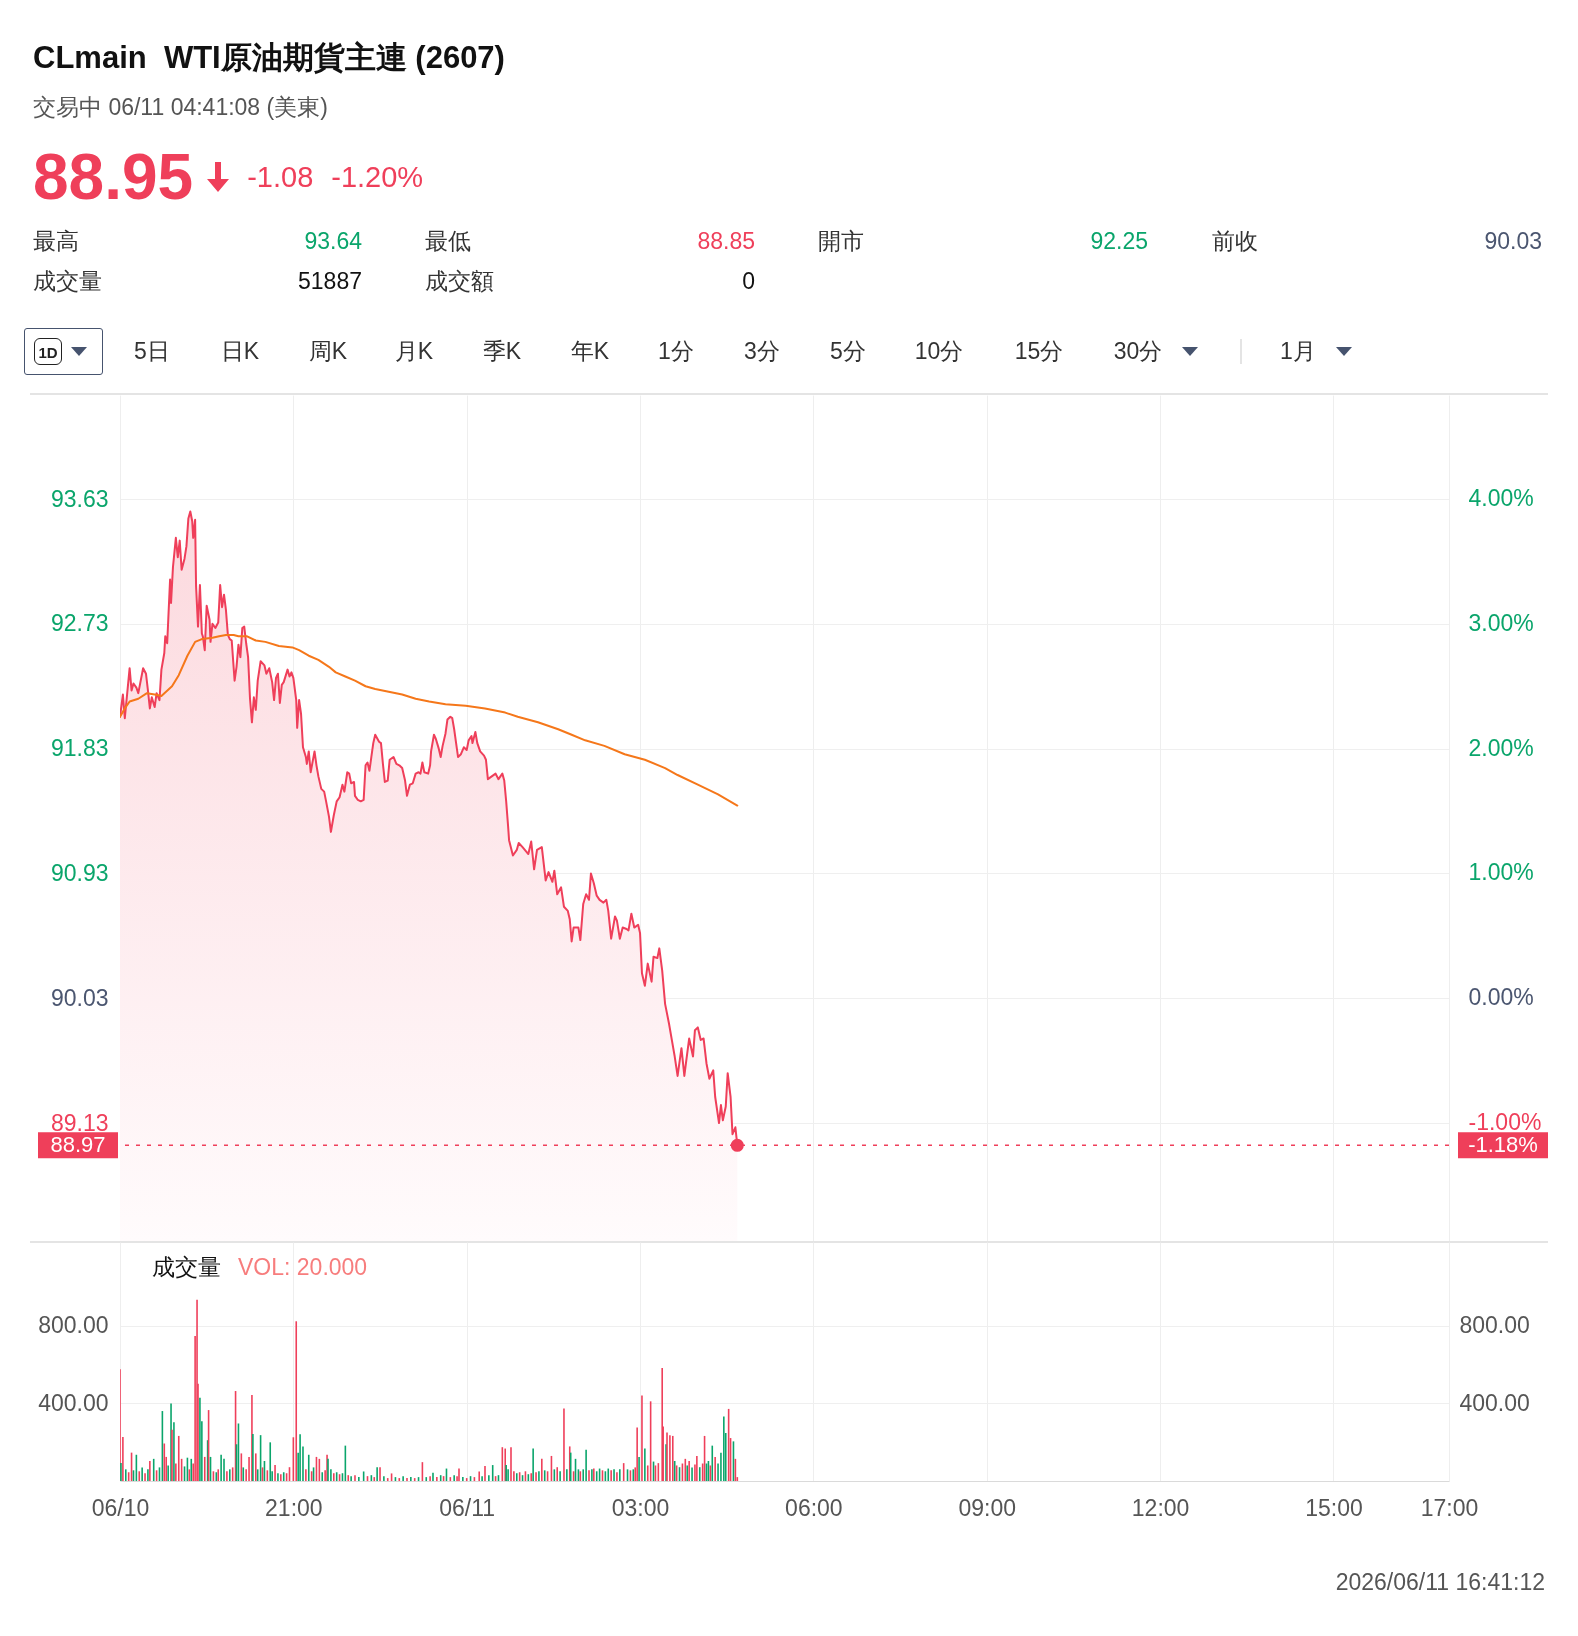 This screenshot has width=1578, height=1636. Describe the element at coordinates (841, 240) in the screenshot. I see `text: 開市` at that location.